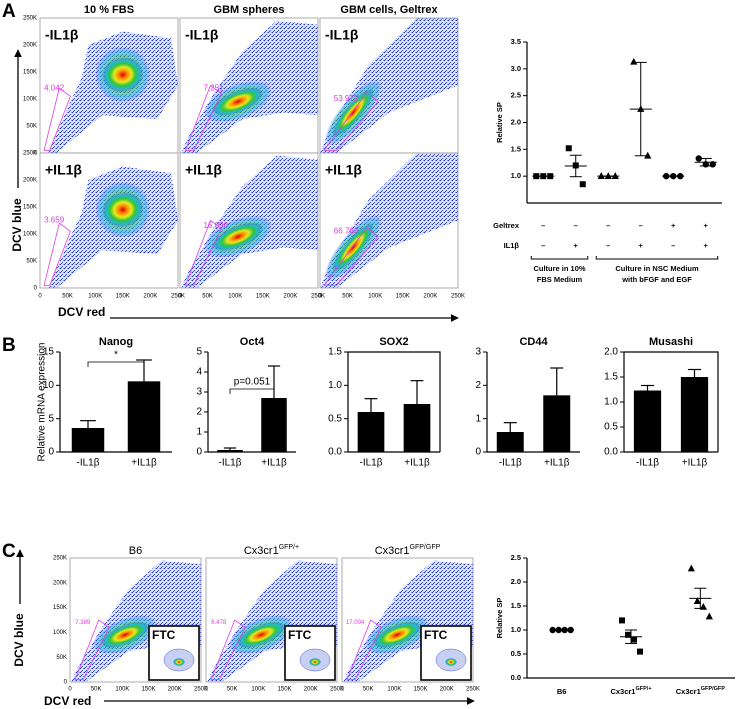 Image resolution: width=743 pixels, height=709 pixels. Describe the element at coordinates (300, 635) in the screenshot. I see `inset-label: FTC` at that location.